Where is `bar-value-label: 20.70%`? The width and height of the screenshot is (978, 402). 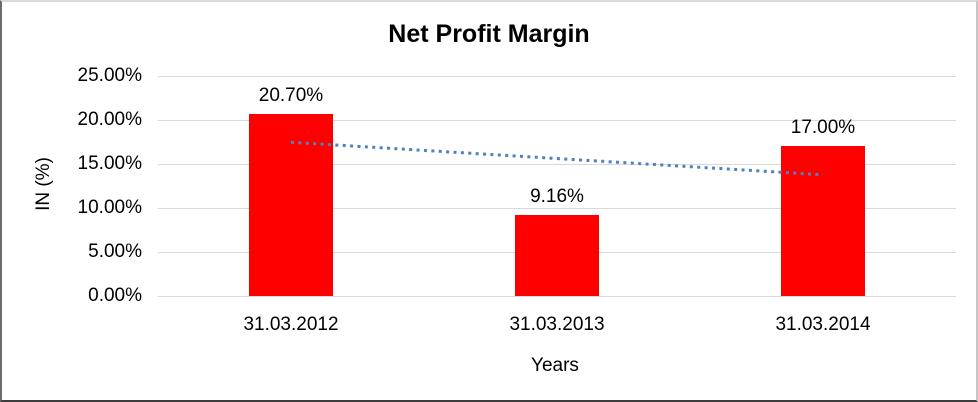
bar-value-label: 20.70% is located at coordinates (291, 95).